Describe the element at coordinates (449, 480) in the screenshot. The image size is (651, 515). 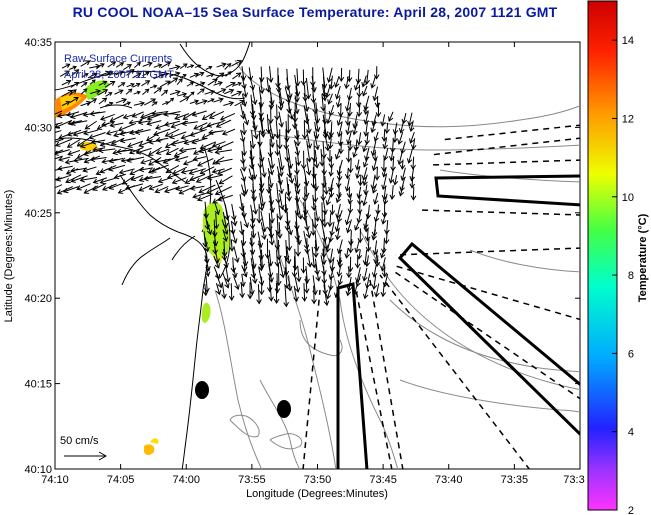
I see `x-tick-label: 73:40` at that location.